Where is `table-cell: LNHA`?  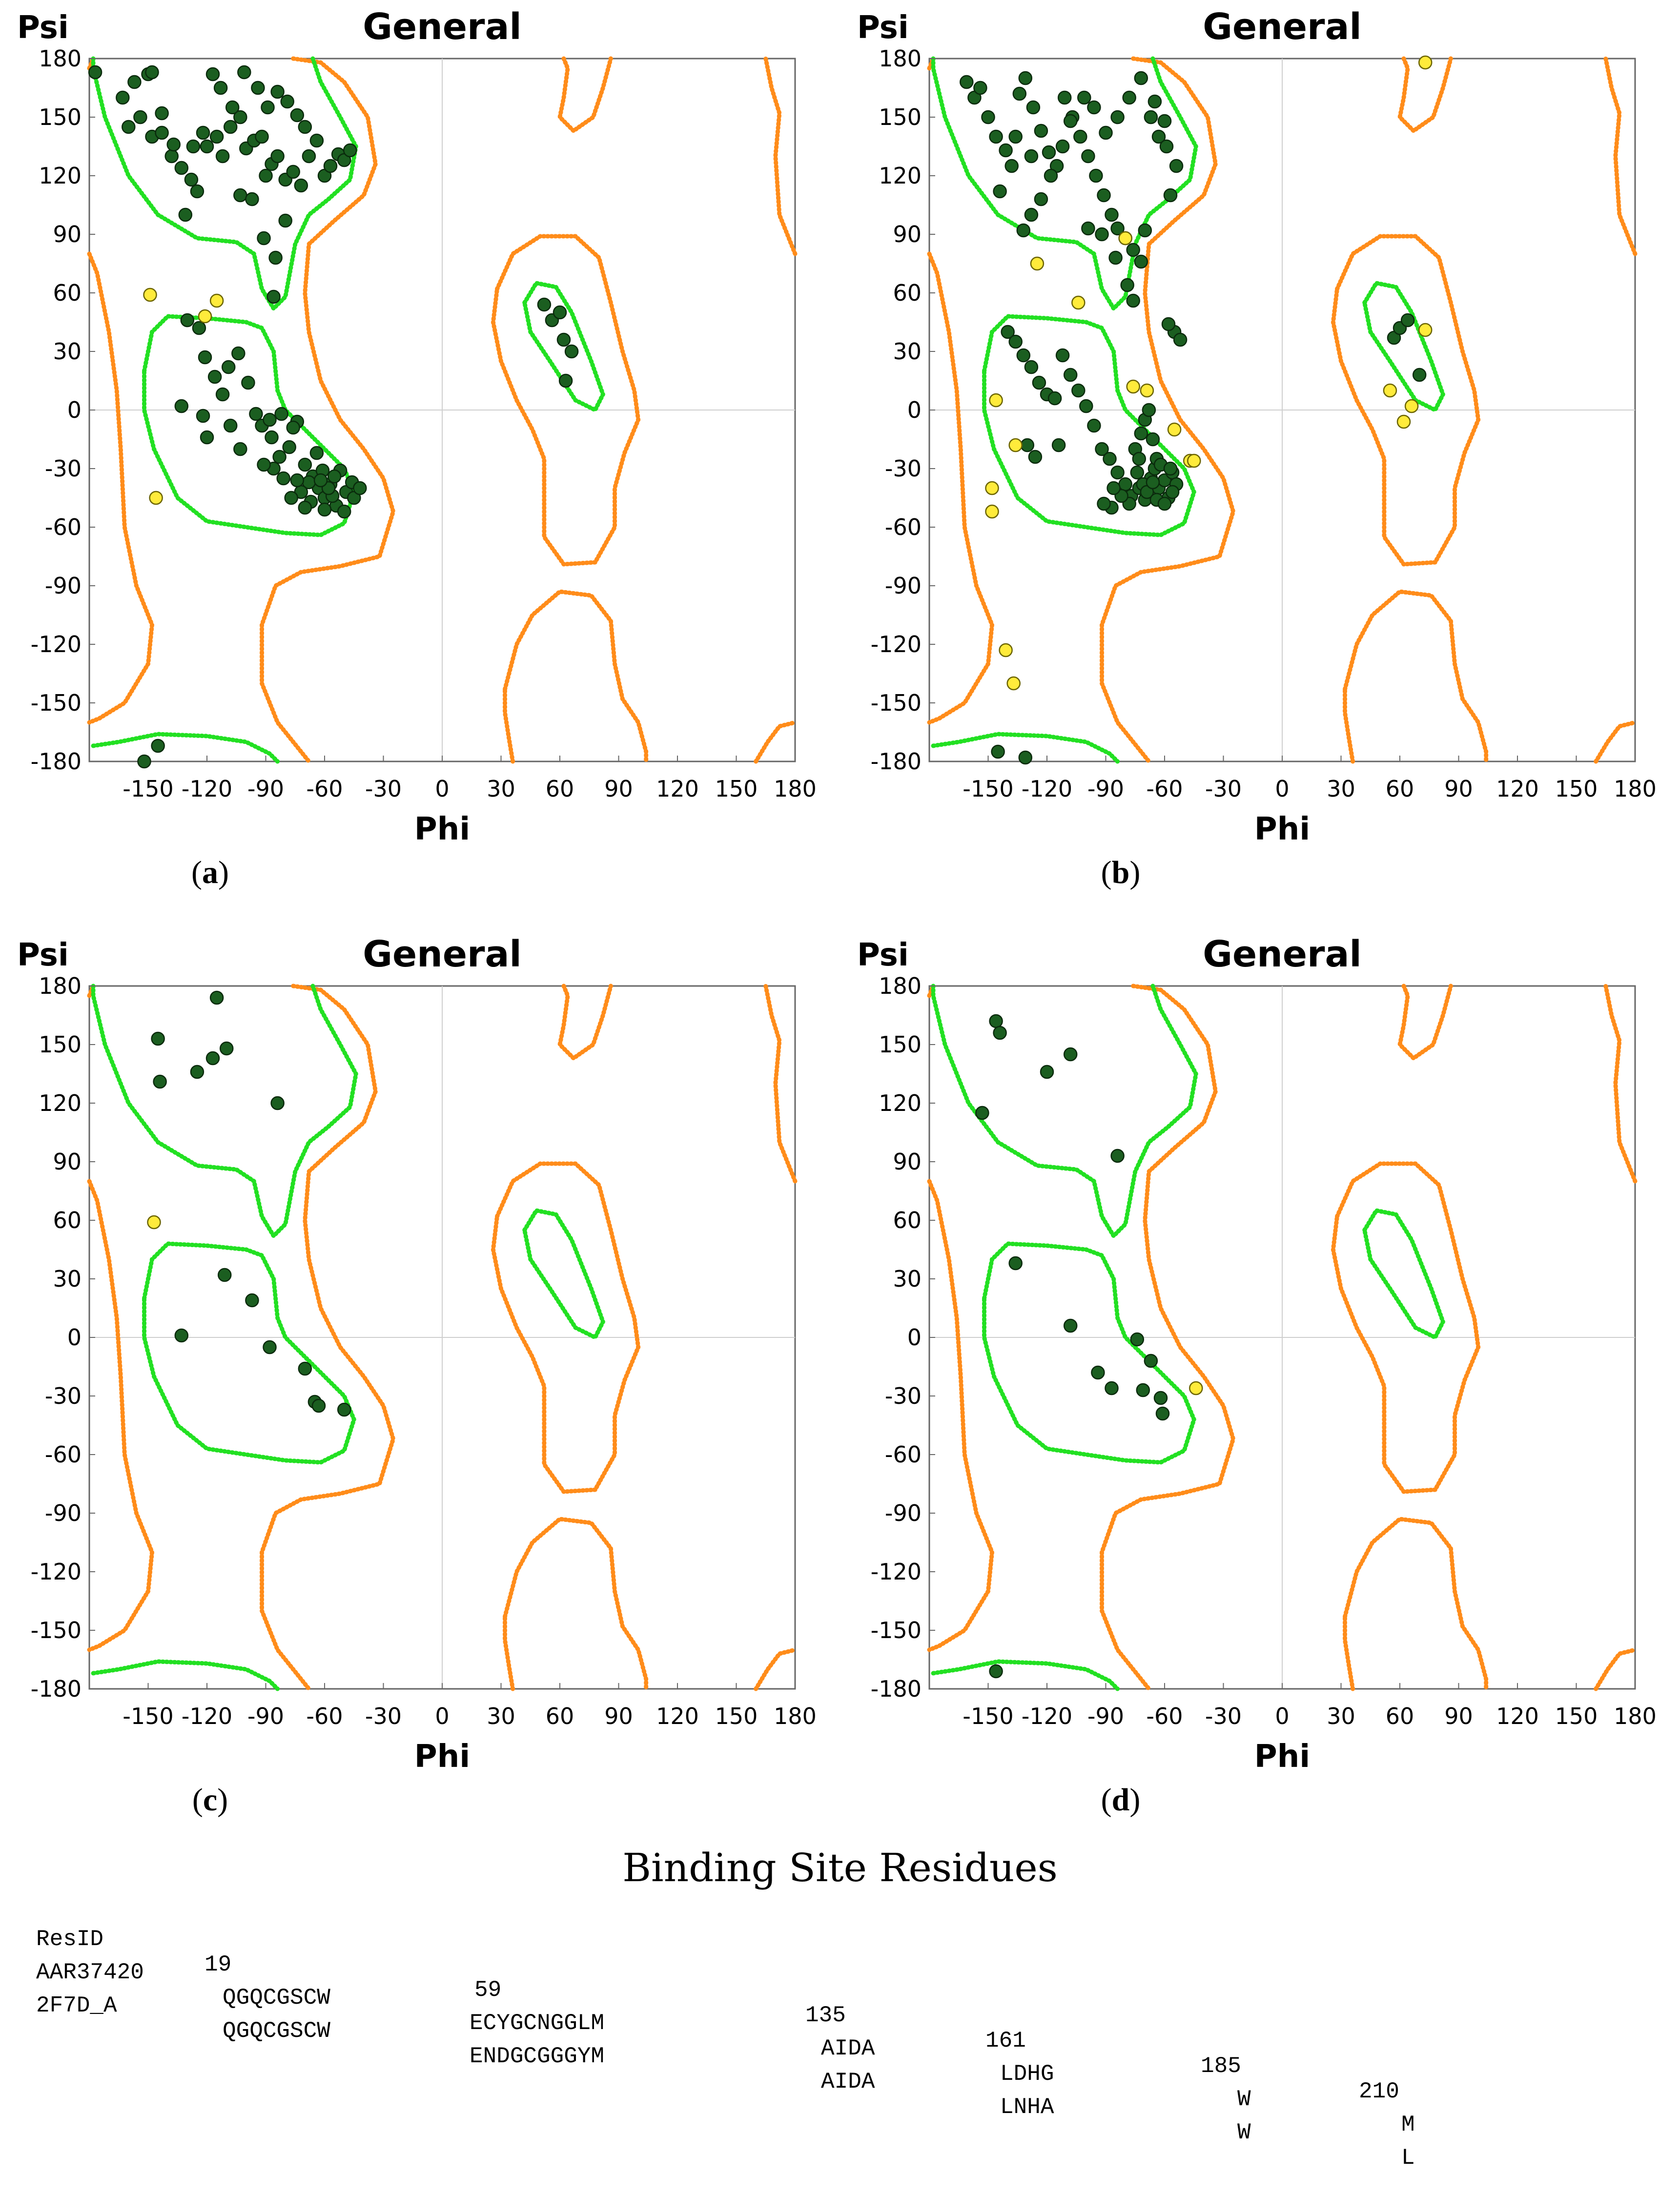 table-cell: LNHA is located at coordinates (1027, 2107).